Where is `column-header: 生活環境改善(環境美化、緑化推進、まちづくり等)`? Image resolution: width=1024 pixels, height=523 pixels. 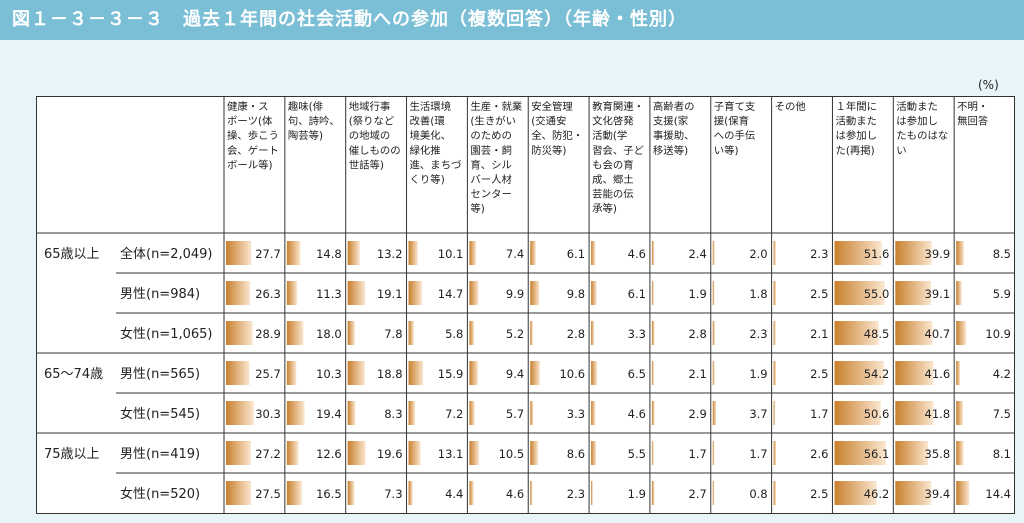
column-header: 生活環境改善(環境美化、緑化推進、まちづくり等) is located at coordinates (436, 143).